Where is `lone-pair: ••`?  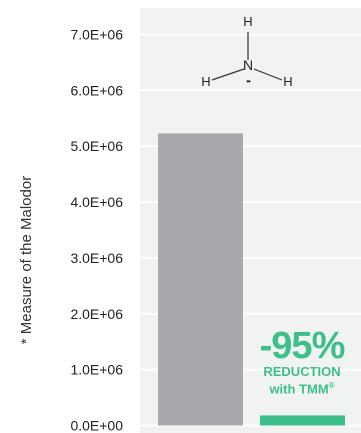
lone-pair: •• is located at coordinates (248, 81).